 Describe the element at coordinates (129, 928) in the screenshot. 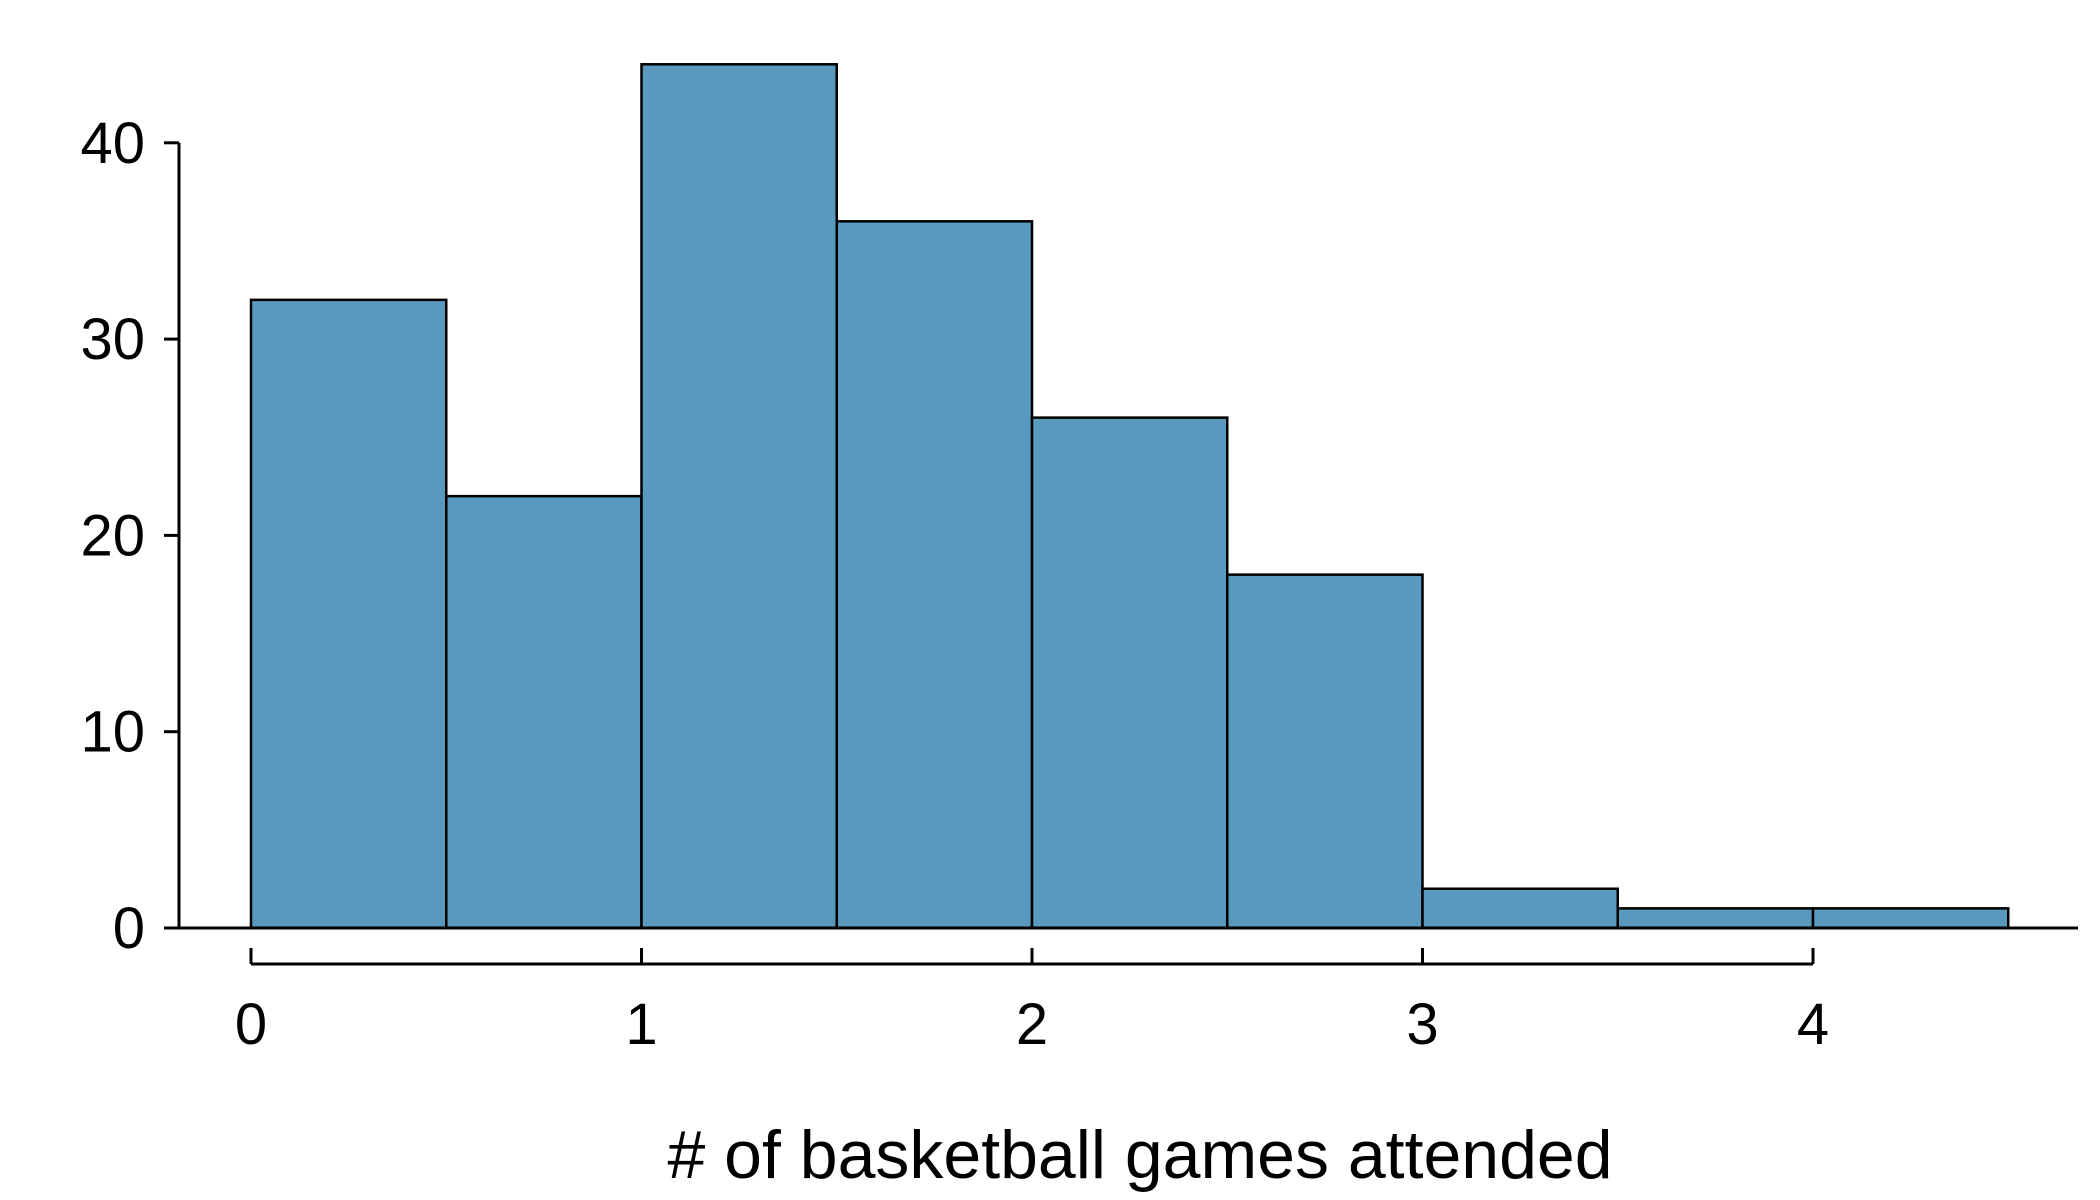

I see `y-tick-label: 0` at that location.